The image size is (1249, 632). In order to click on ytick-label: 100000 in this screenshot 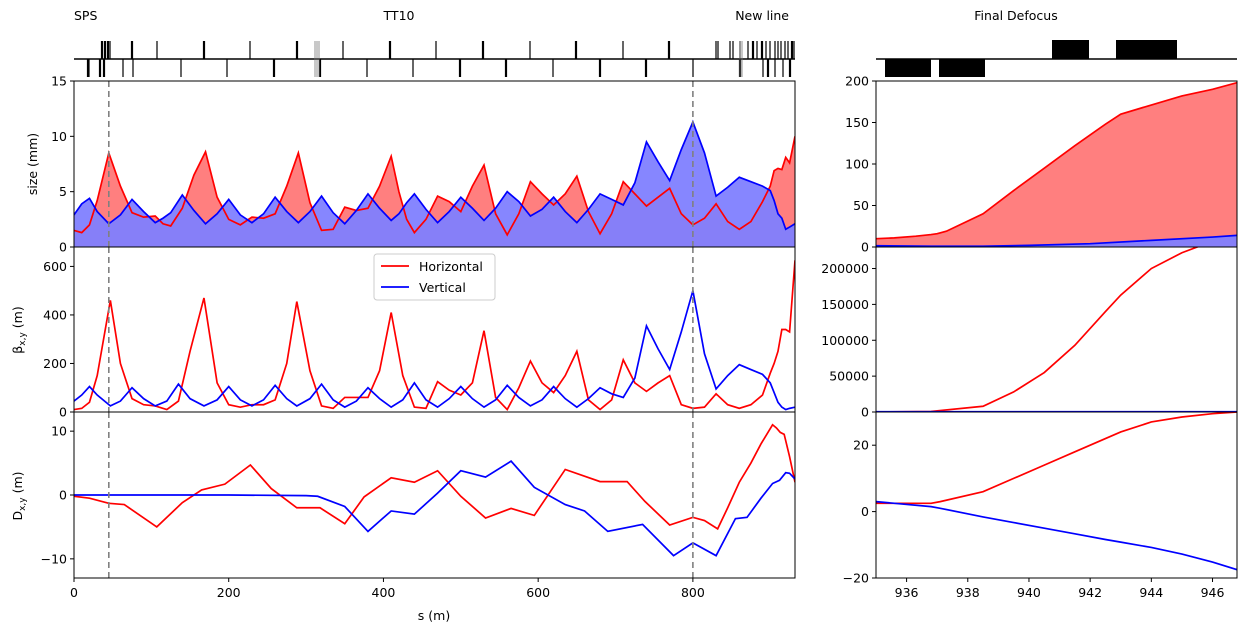, I will do `click(845, 340)`.